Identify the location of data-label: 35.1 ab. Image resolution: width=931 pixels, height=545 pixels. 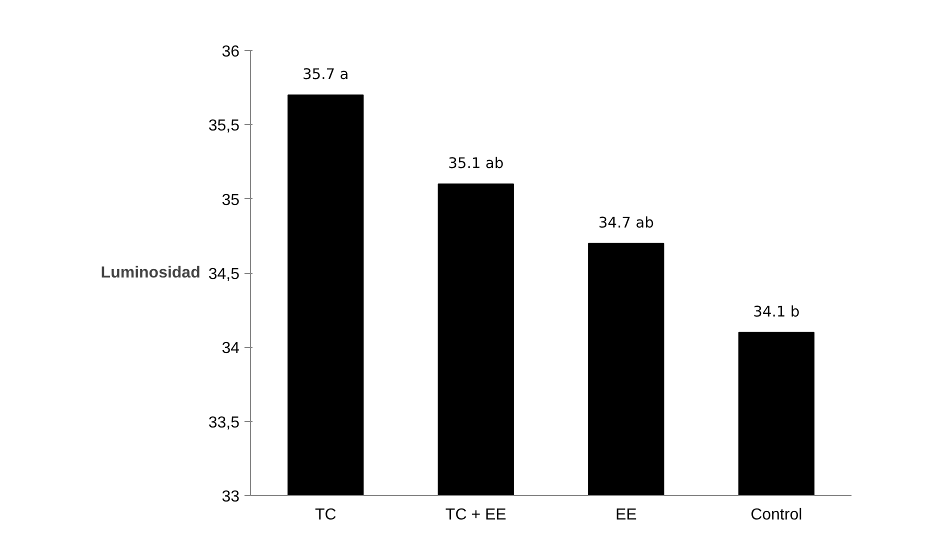
(476, 163).